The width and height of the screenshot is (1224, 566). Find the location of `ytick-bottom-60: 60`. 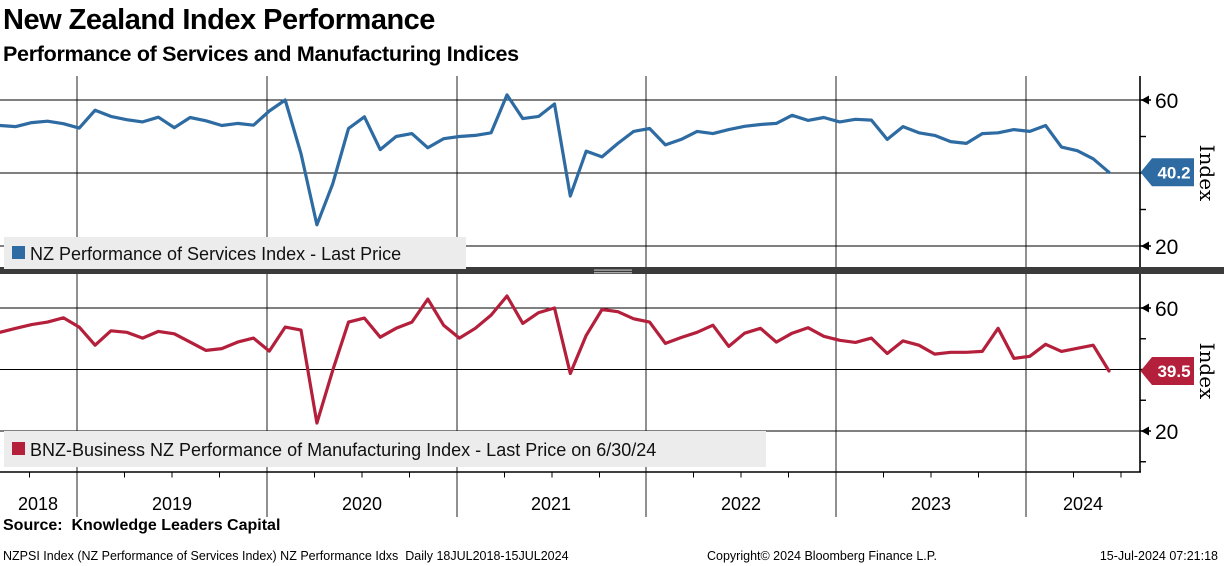

ytick-bottom-60: 60 is located at coordinates (1166, 309).